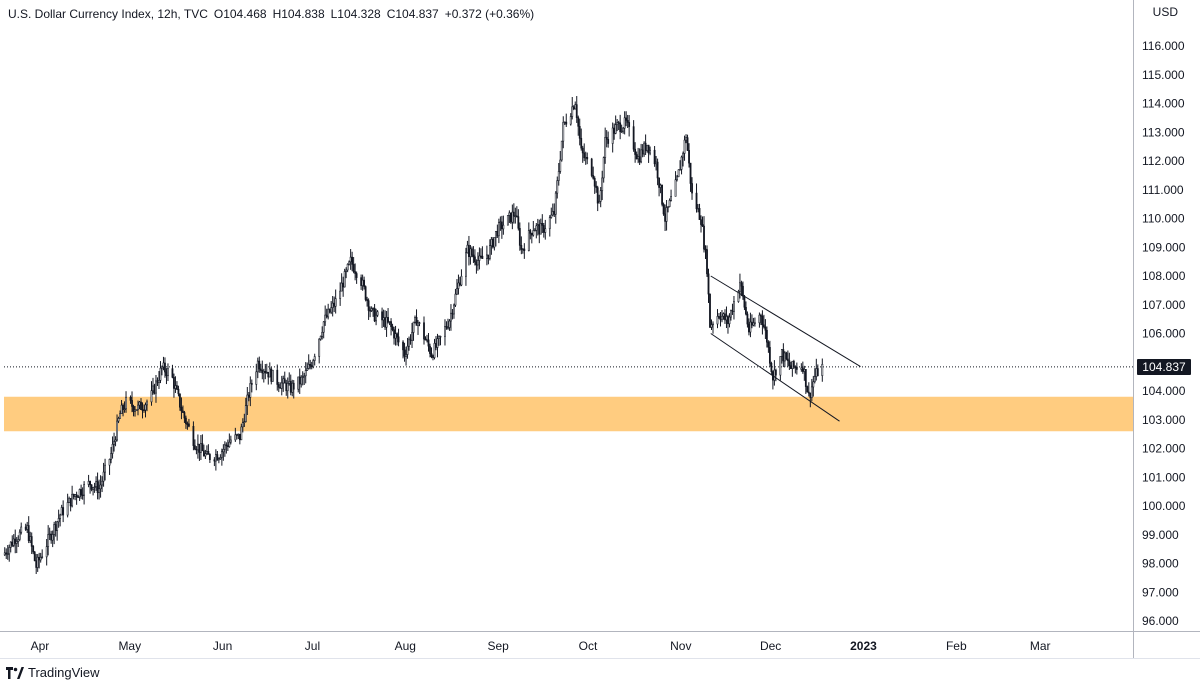 This screenshot has width=1200, height=691. What do you see at coordinates (1160, 592) in the screenshot?
I see `y-tick-label: 97.000` at bounding box center [1160, 592].